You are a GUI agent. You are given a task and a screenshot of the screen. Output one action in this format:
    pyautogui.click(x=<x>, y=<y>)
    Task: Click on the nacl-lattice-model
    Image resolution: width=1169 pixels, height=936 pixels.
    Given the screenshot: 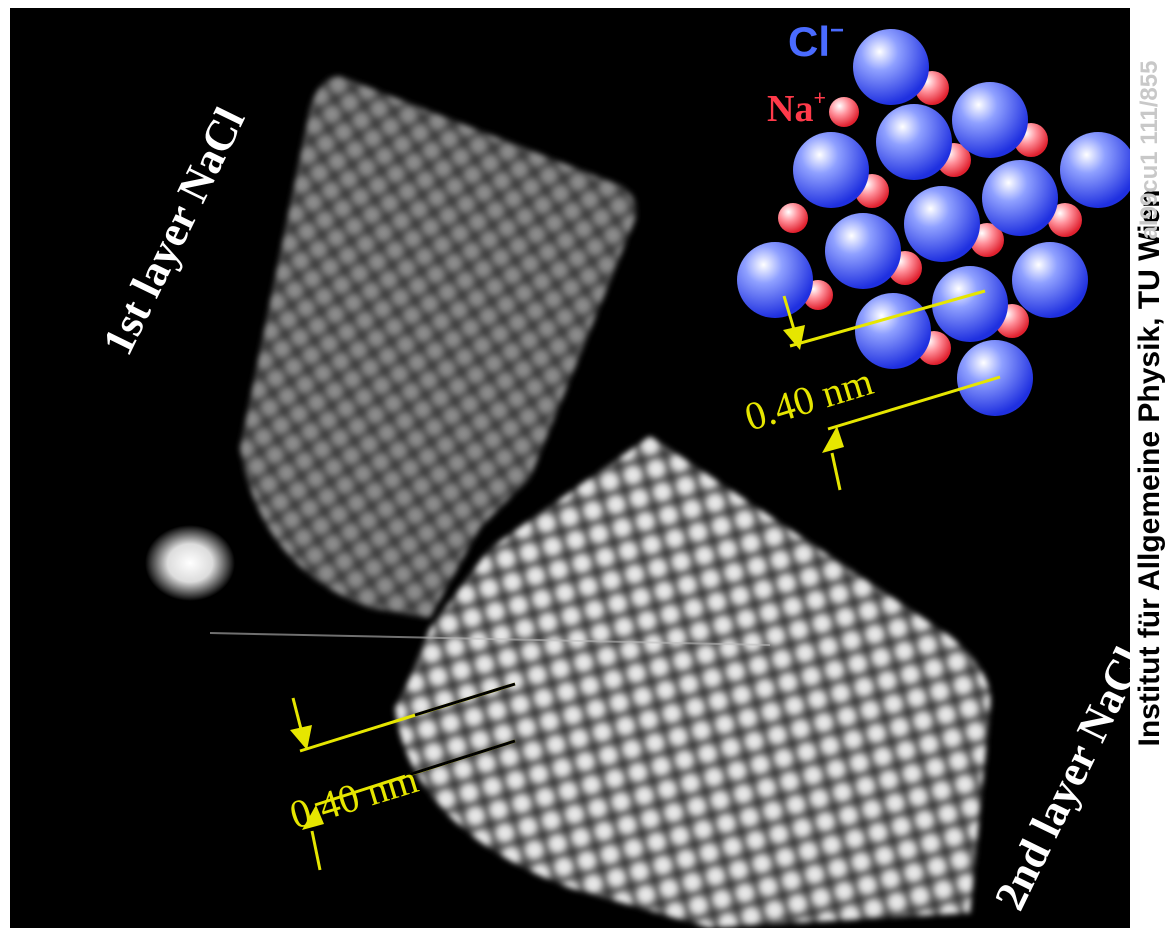 What is the action you would take?
    pyautogui.click(x=933, y=222)
    